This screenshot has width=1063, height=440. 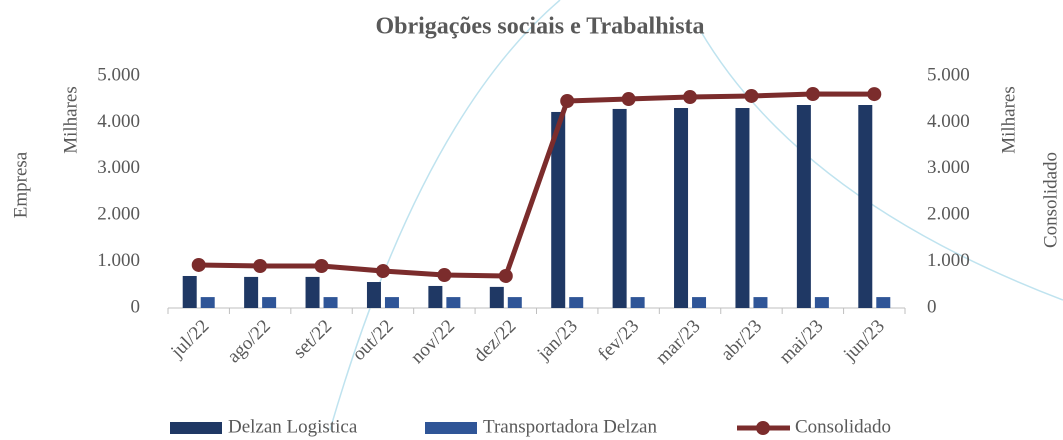 What do you see at coordinates (118, 74) in the screenshot?
I see `y-tick-label: 5.000` at bounding box center [118, 74].